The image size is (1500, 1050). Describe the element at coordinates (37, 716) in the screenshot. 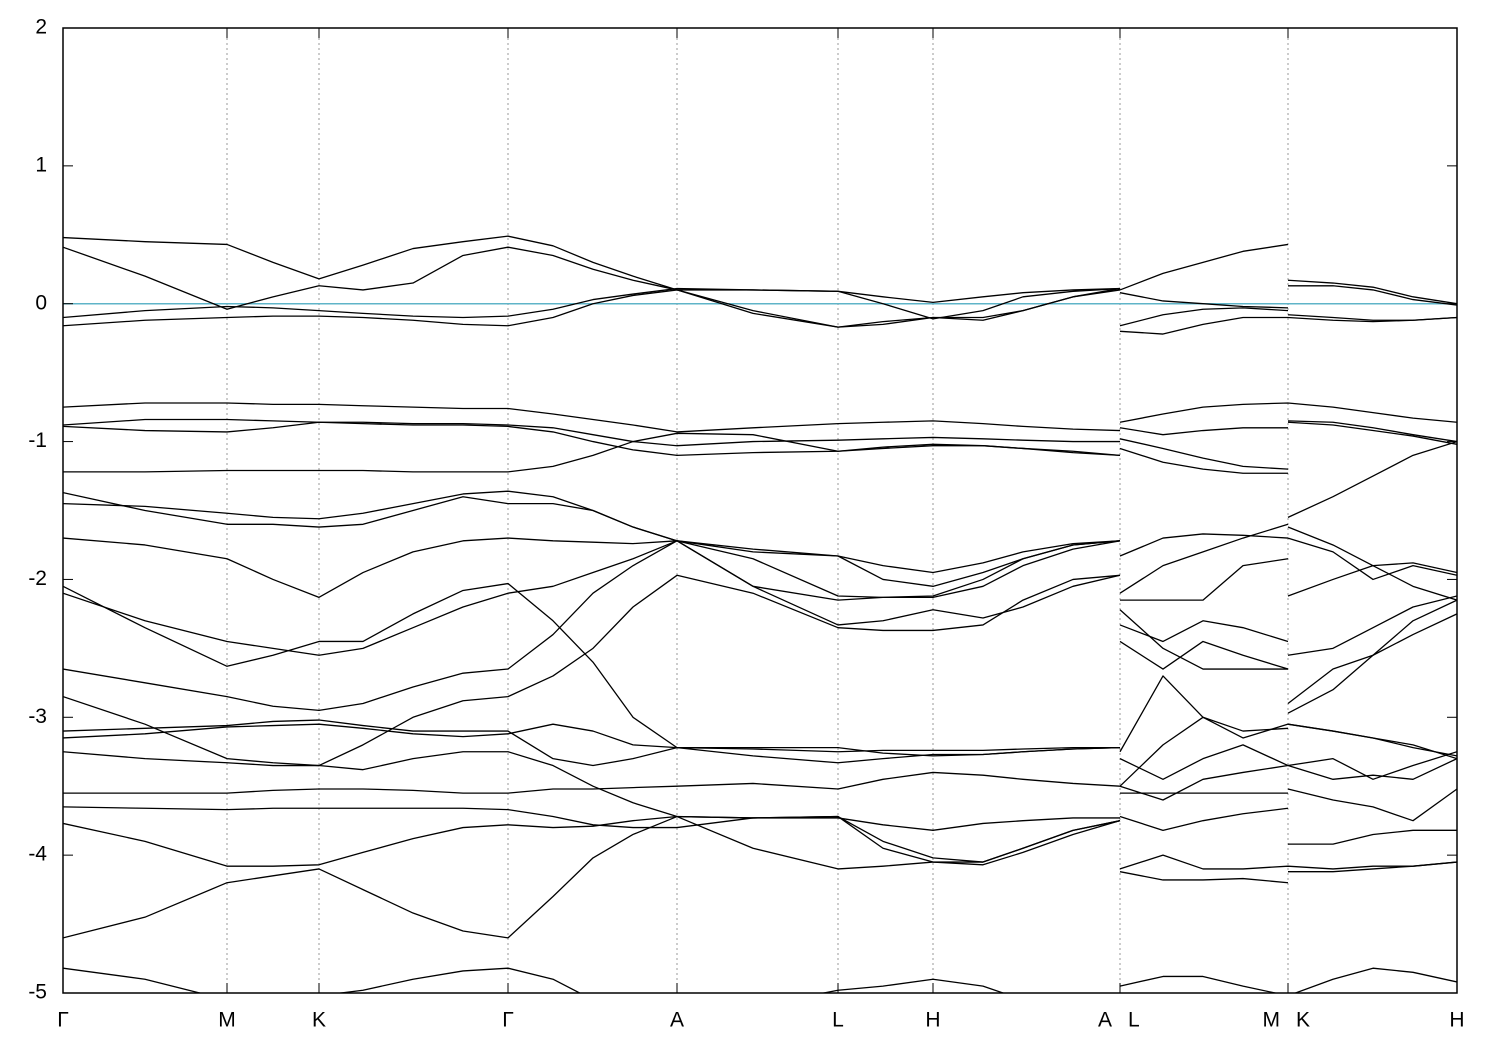

I see `y-tick-label: -3` at that location.